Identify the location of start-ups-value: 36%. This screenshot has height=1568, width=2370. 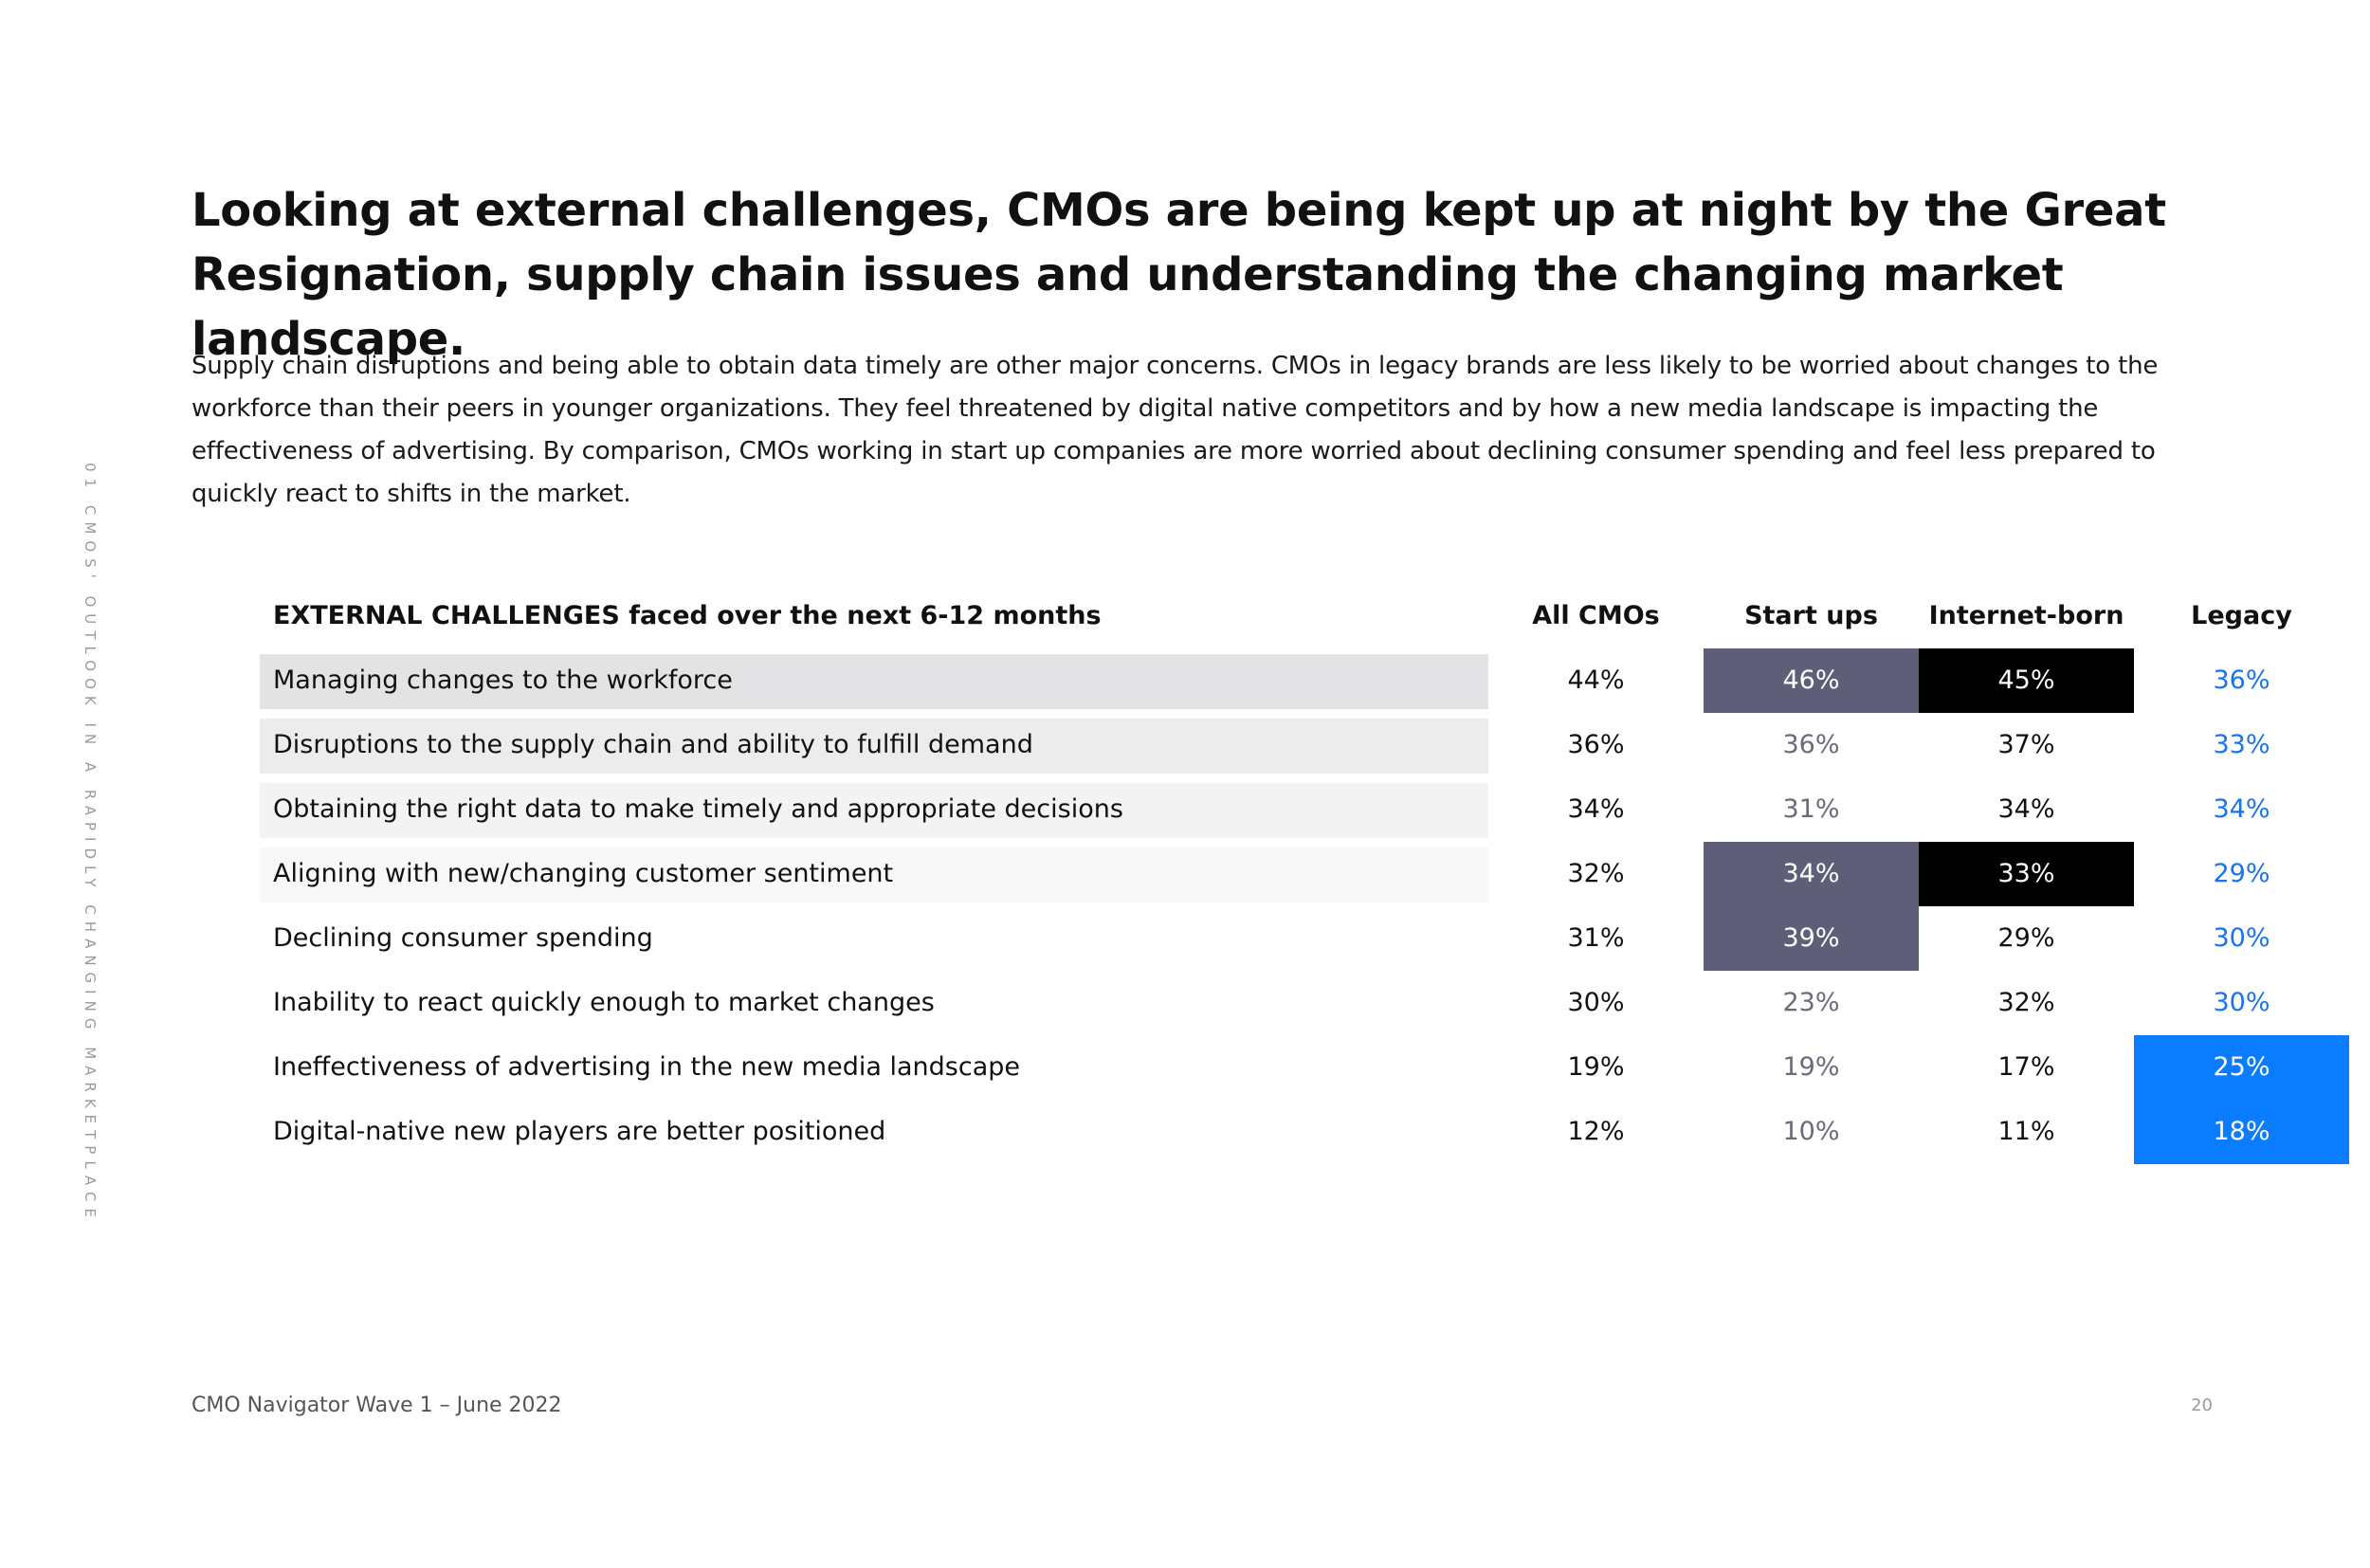
(1811, 744).